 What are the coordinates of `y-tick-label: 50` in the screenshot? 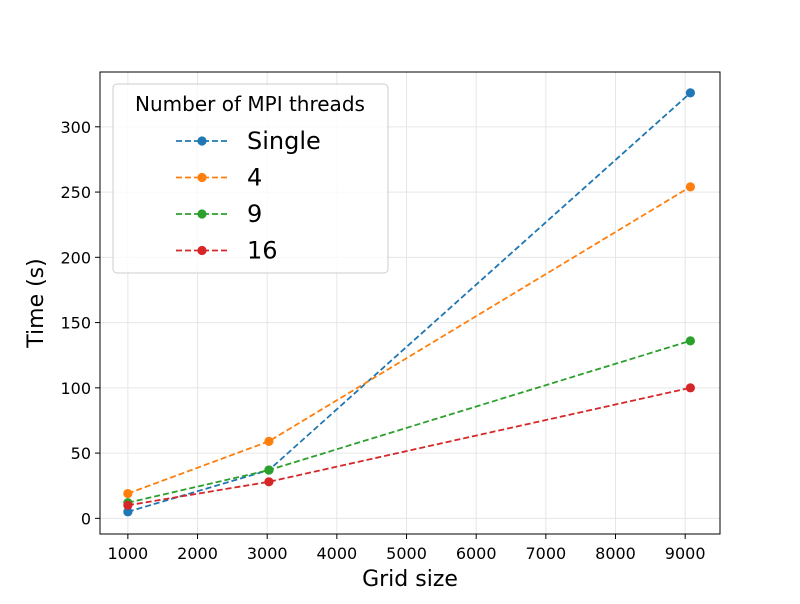 It's located at (81, 453).